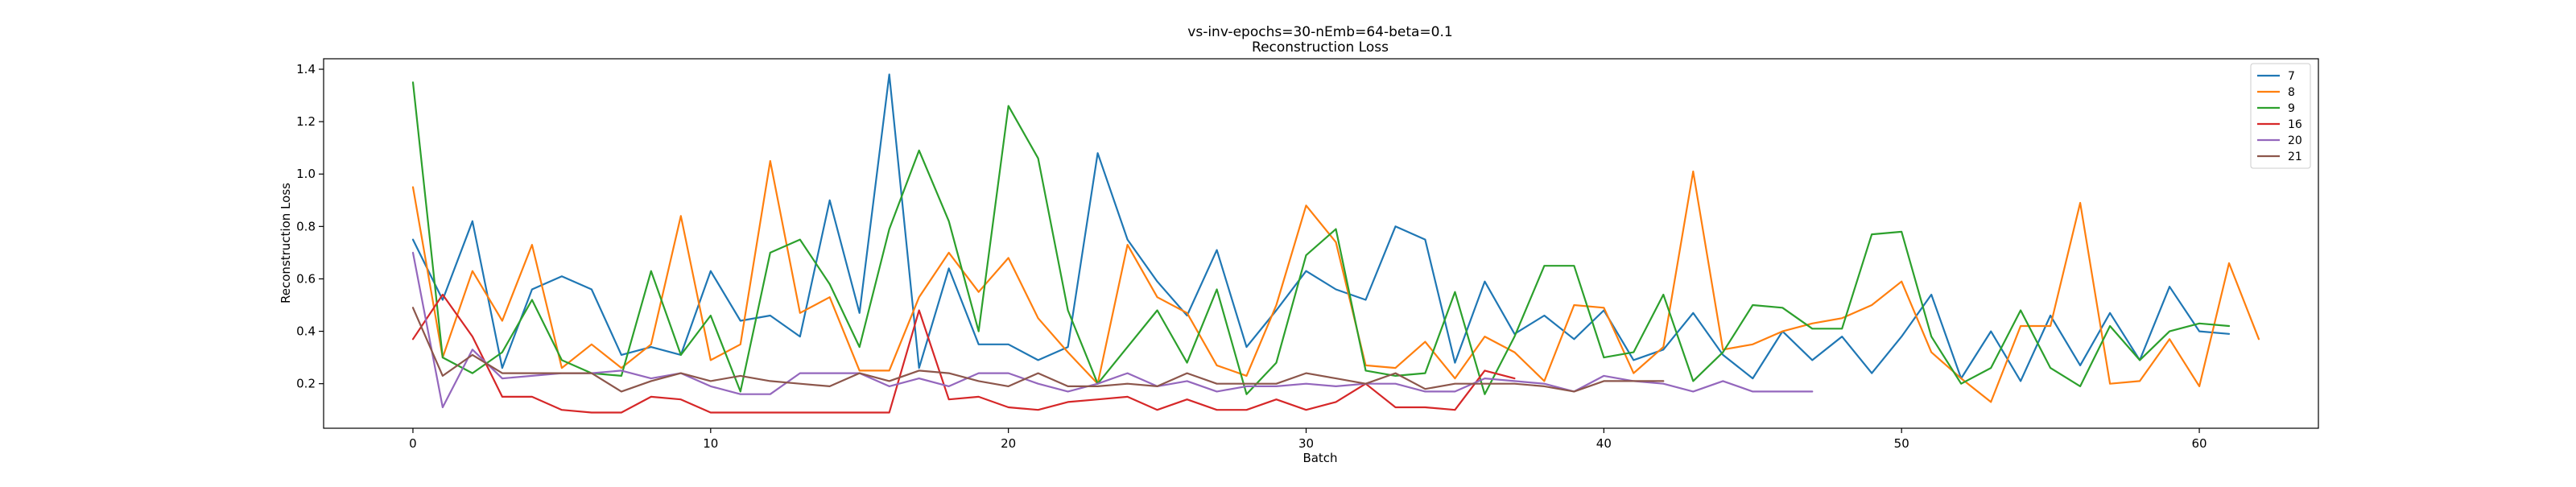 The image size is (2576, 487). What do you see at coordinates (2295, 157) in the screenshot?
I see `legend-label: 21` at bounding box center [2295, 157].